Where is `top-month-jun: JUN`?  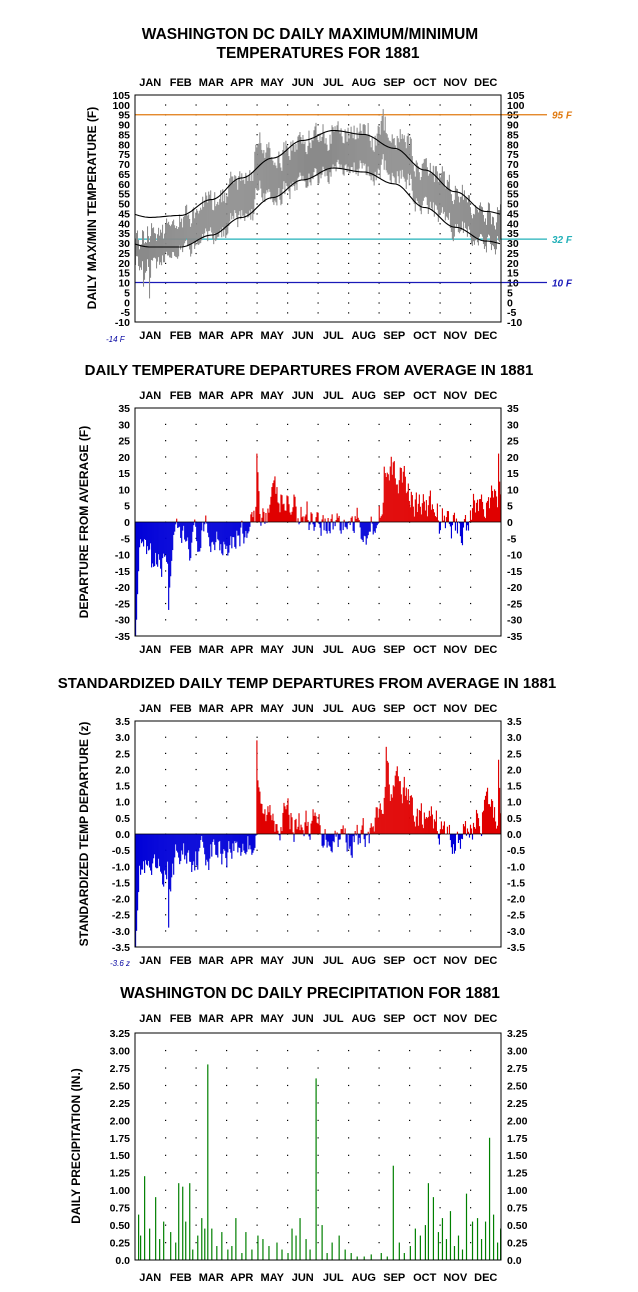
top-month-jun: JUN is located at coordinates (303, 83).